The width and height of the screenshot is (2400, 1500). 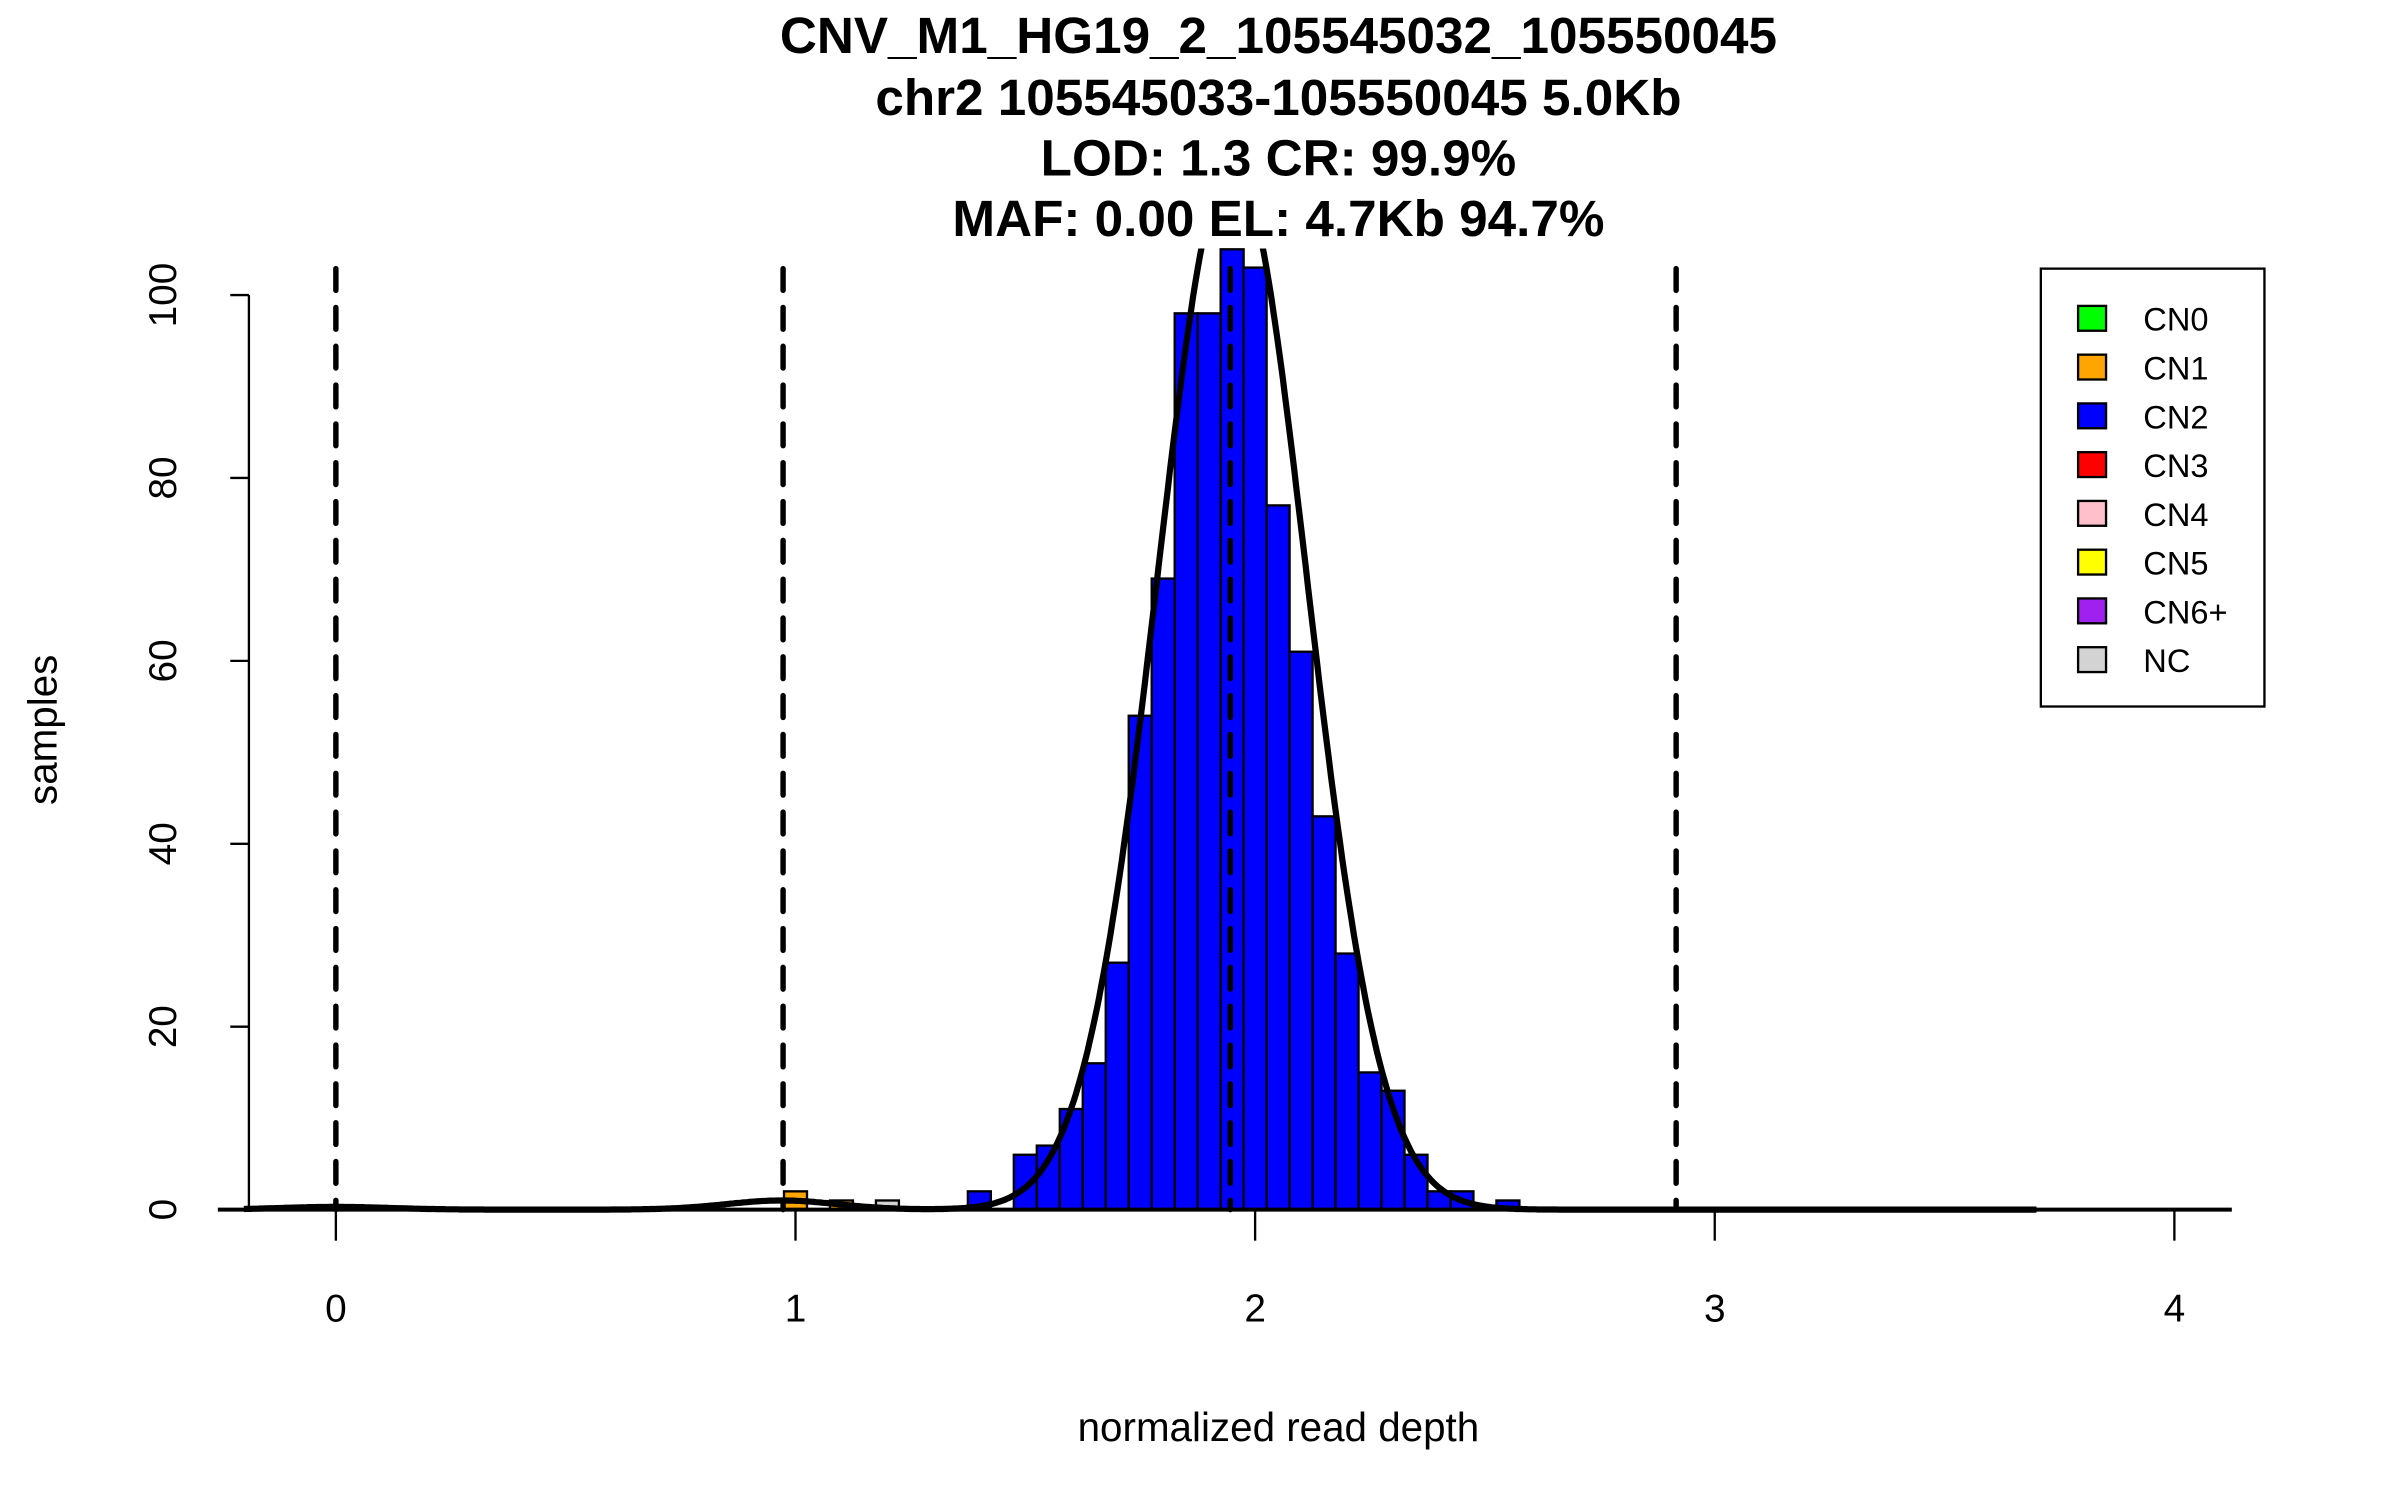 What do you see at coordinates (1278, 218) in the screenshot?
I see `title-line-4: MAF: 0.00 EL: 4.7Kb 94.7%` at bounding box center [1278, 218].